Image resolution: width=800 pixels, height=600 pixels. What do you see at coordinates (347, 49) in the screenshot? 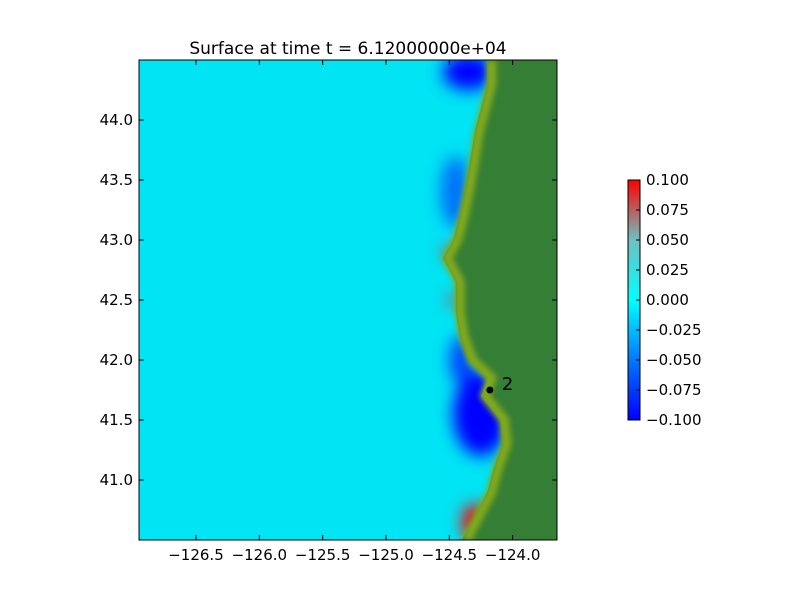
I see `chart-title: Surface at time t = 6.12000000e+04` at bounding box center [347, 49].